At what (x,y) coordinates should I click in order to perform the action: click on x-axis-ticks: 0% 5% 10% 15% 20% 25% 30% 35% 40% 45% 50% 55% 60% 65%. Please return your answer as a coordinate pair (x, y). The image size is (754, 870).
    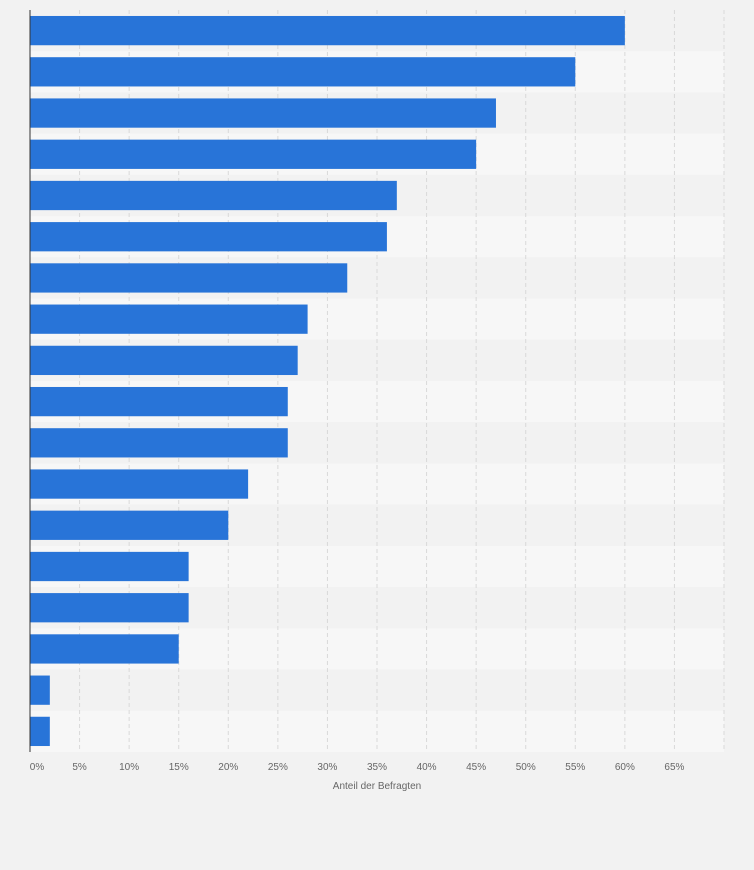
    Looking at the image, I should click on (357, 767).